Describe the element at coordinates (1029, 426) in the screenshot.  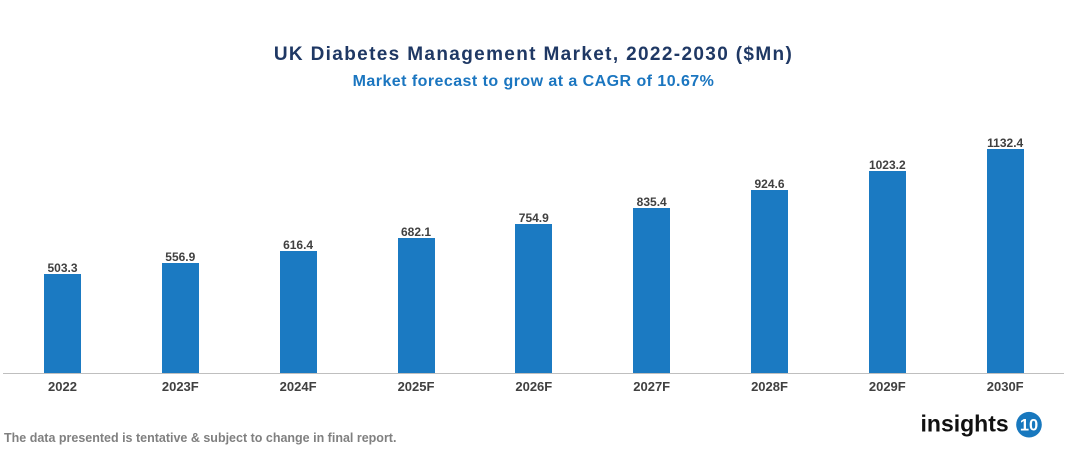
I see `svg-text: 10` at that location.